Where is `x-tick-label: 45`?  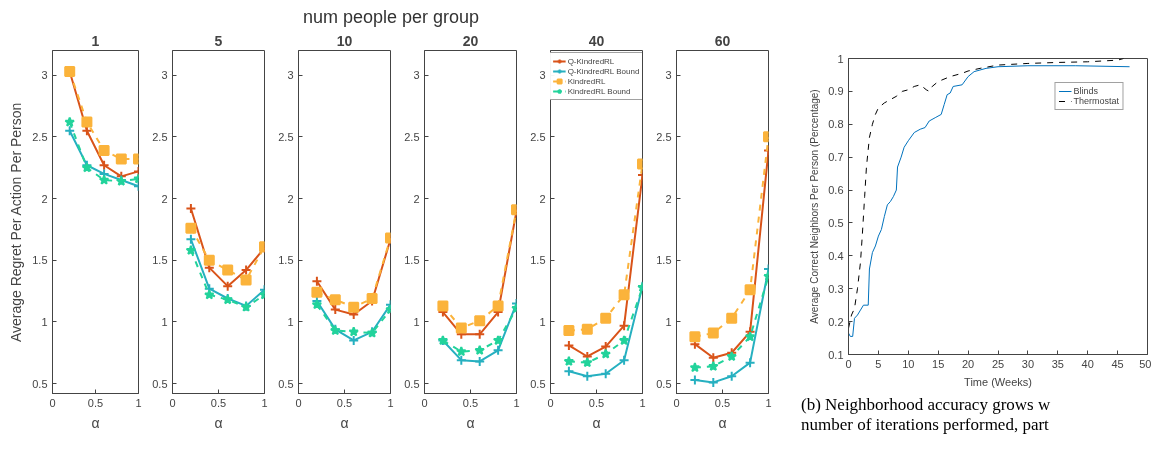
x-tick-label: 45 is located at coordinates (1117, 363).